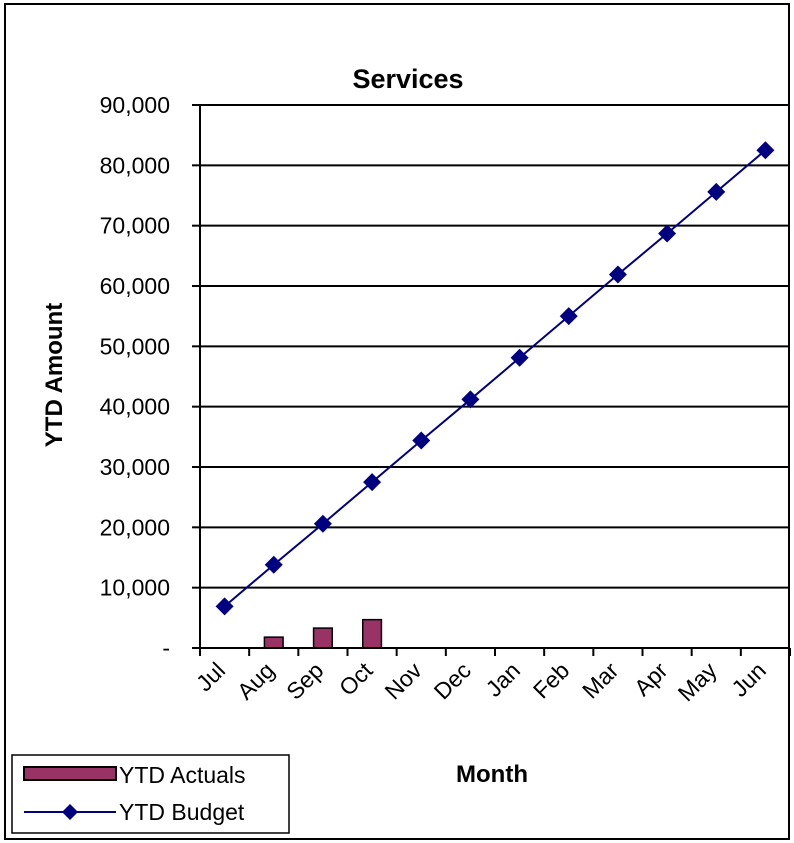 The image size is (794, 843). I want to click on y-tick-label: 20,000, so click(135, 527).